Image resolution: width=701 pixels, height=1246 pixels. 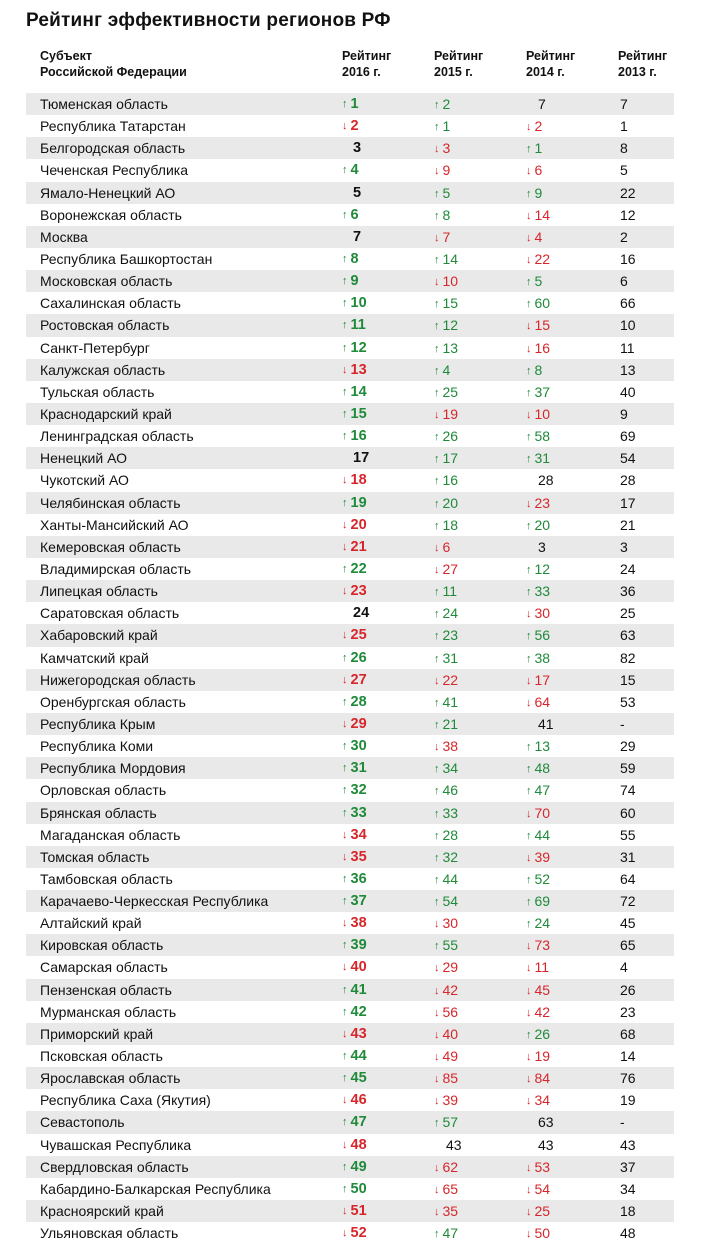 What do you see at coordinates (538, 768) in the screenshot?
I see `rank-2014: ↑ 48` at bounding box center [538, 768].